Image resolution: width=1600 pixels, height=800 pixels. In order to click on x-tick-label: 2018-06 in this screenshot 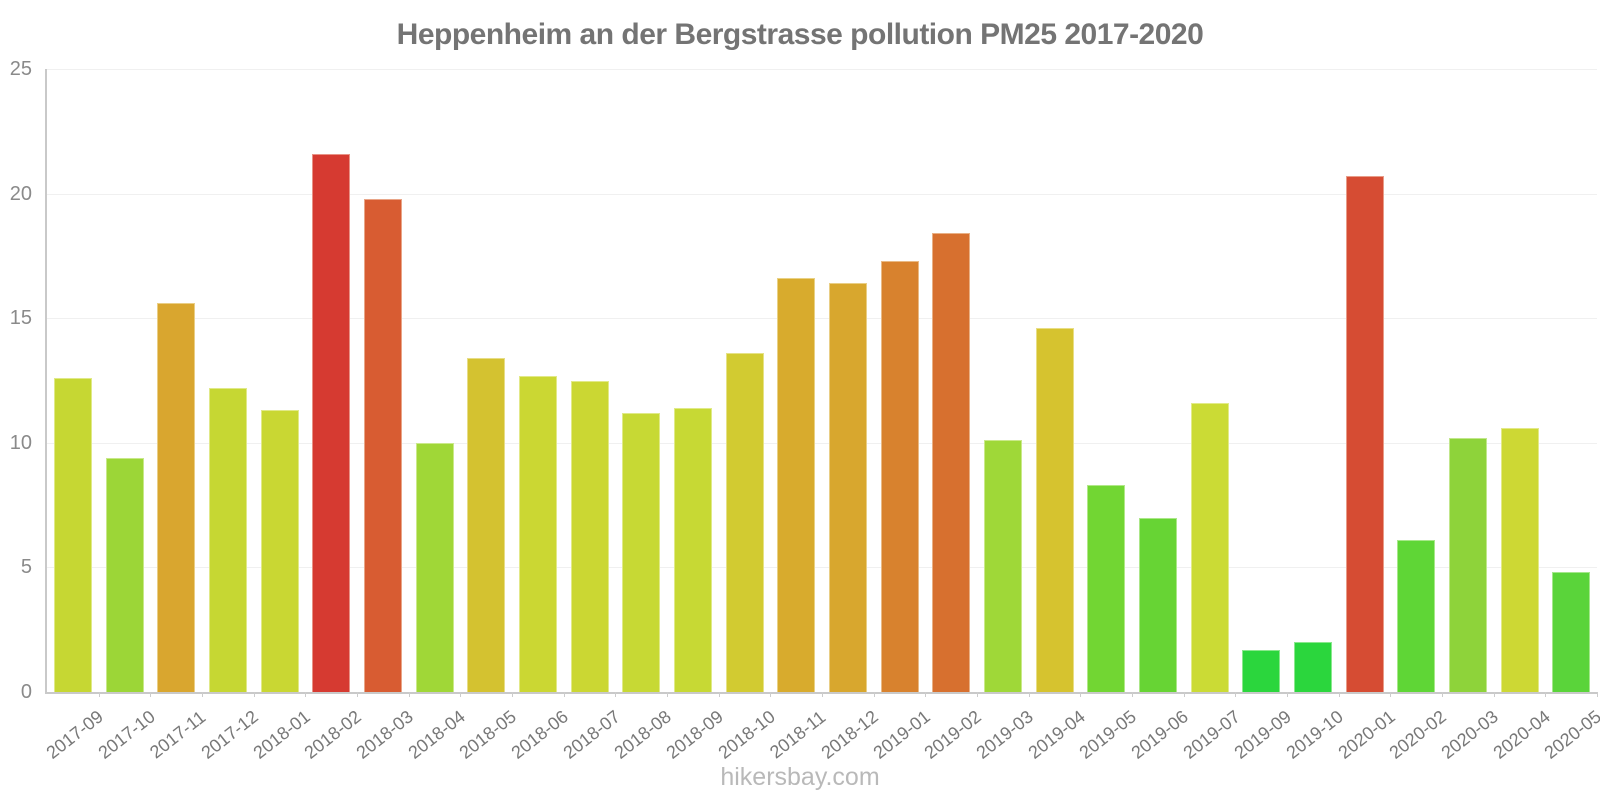, I will do `click(539, 734)`.